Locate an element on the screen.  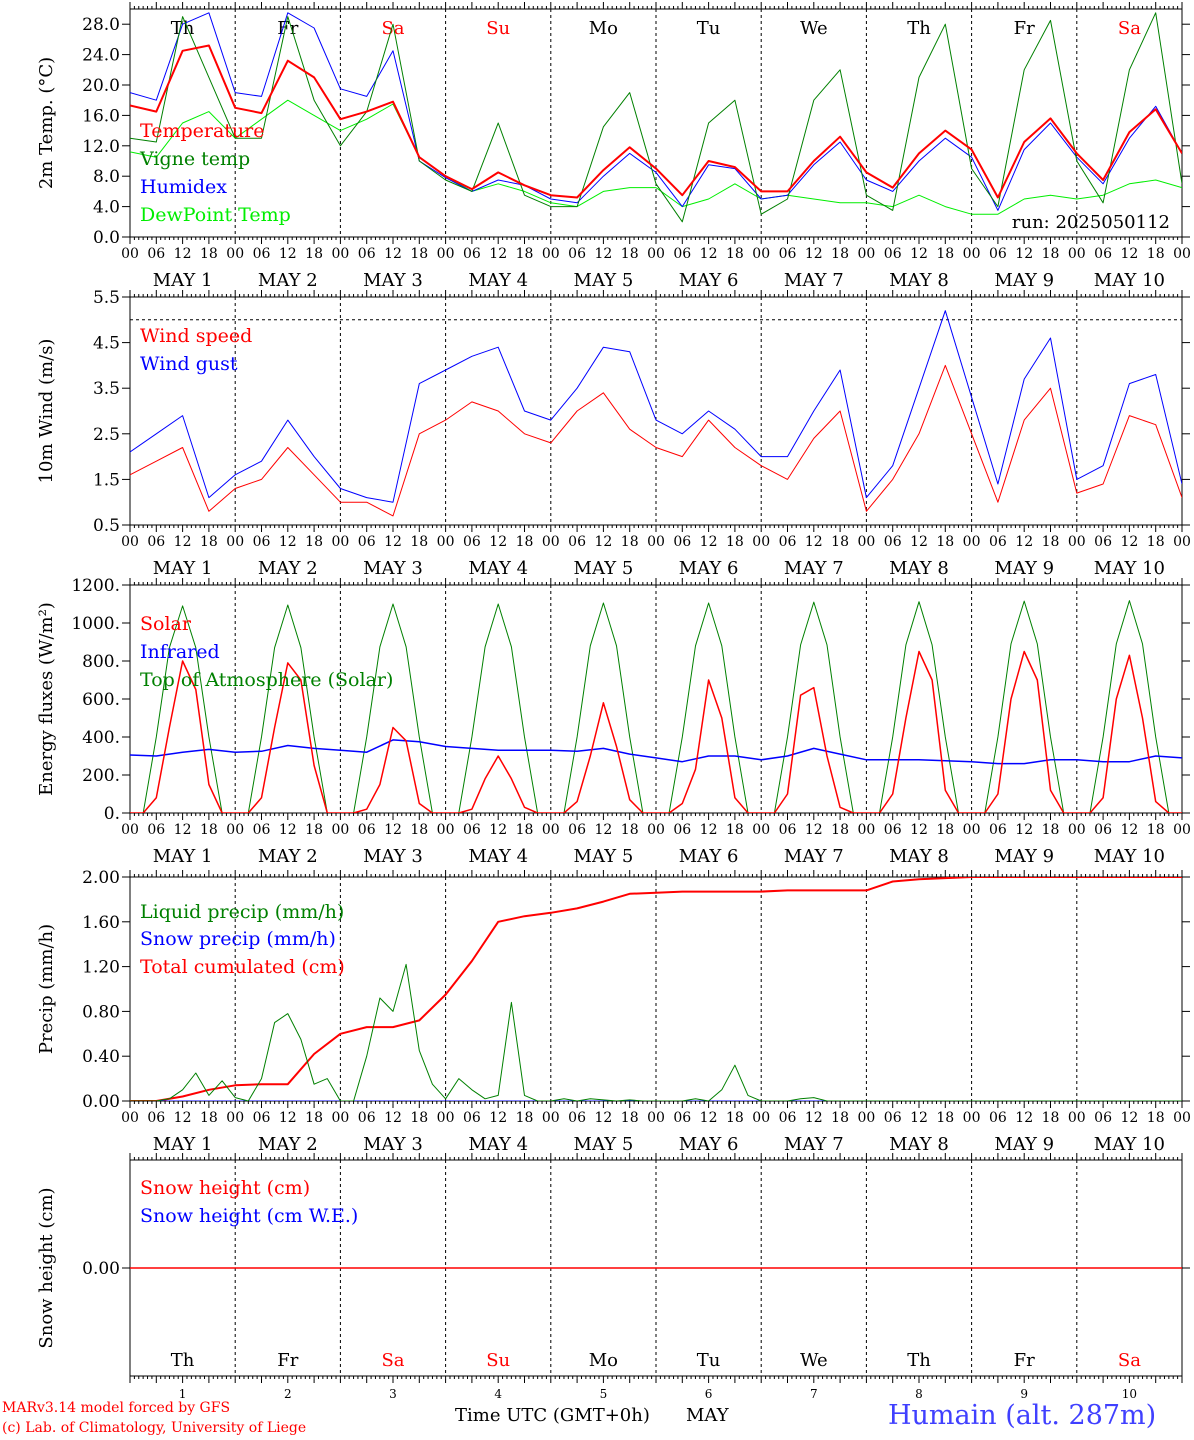
temp-date-label: MAY 7 is located at coordinates (814, 280).